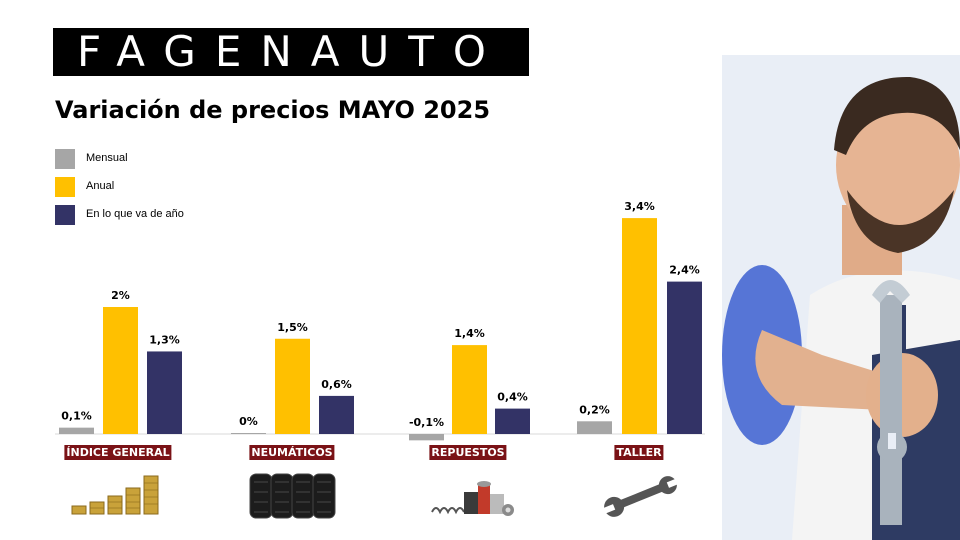 This screenshot has width=960, height=540. I want to click on wrench-icon, so click(641, 496).